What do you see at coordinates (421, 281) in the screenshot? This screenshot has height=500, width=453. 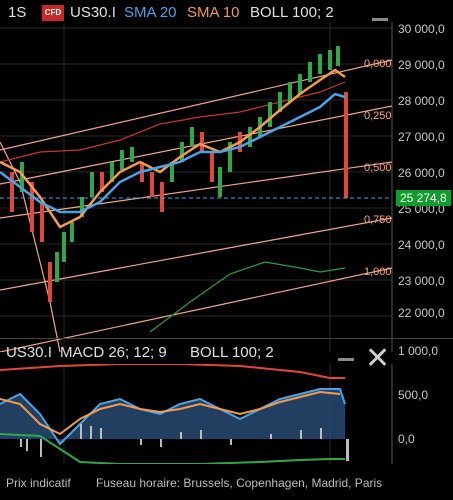 I see `price-axis-7: 23 000,0` at bounding box center [421, 281].